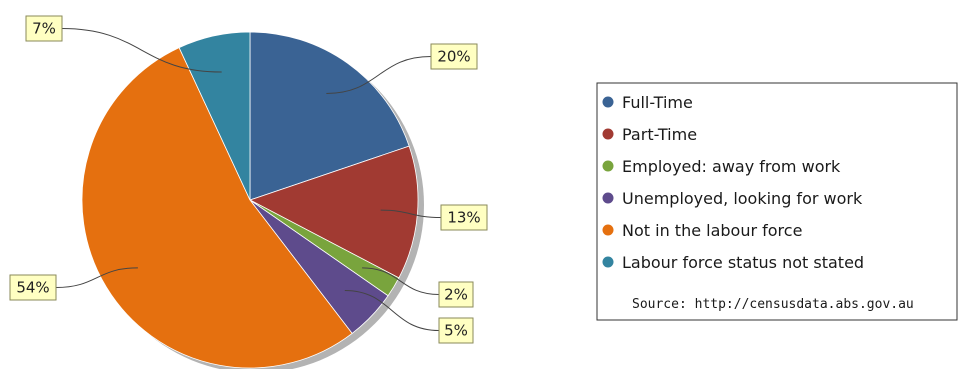 The image size is (962, 369). What do you see at coordinates (214, 116) in the screenshot?
I see `pie-slice-labour-force-status-not-stated` at bounding box center [214, 116].